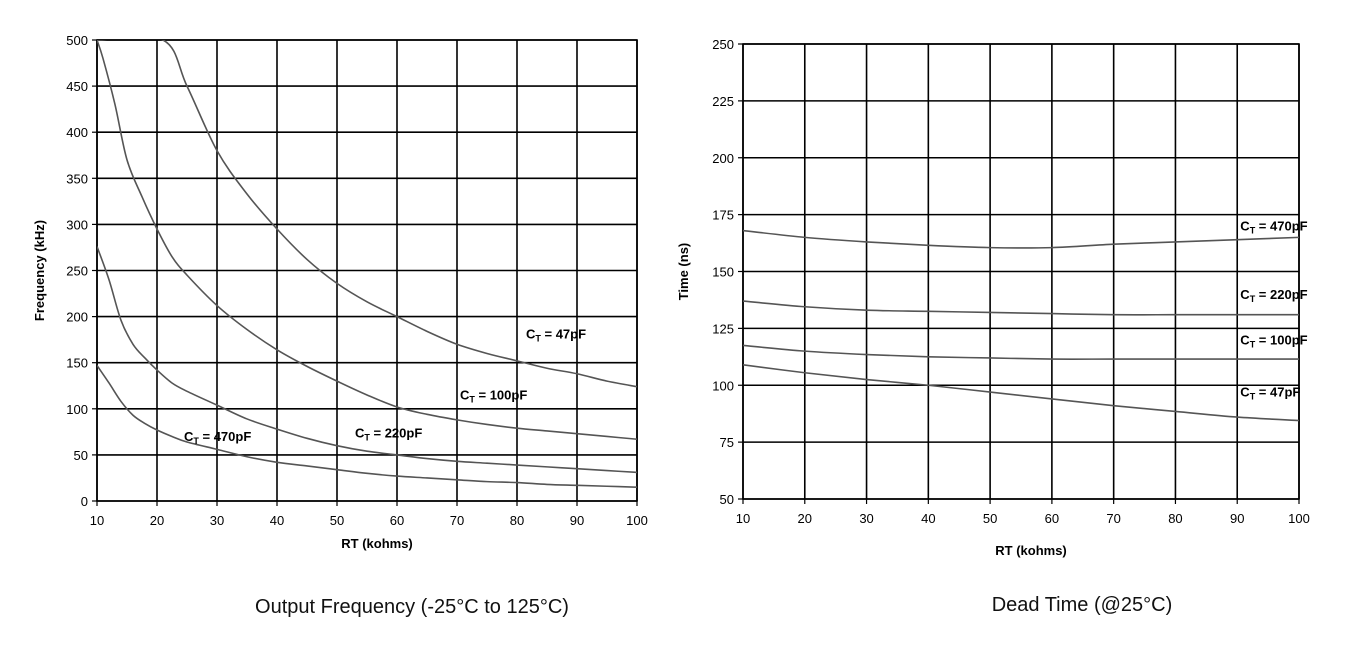  Describe the element at coordinates (517, 520) in the screenshot. I see `freq-x-tick-80: 80` at that location.